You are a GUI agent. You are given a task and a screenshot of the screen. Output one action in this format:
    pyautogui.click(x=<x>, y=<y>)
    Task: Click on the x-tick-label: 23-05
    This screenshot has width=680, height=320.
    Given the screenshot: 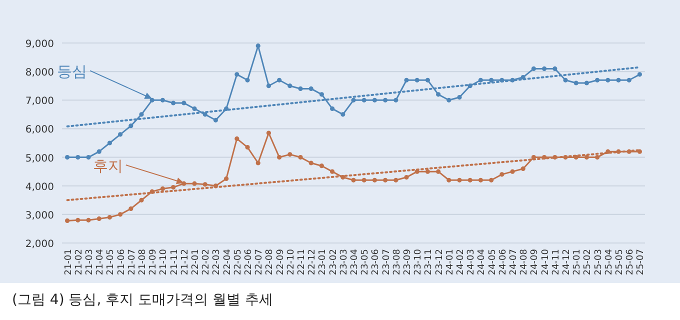 What is the action you would take?
    pyautogui.click(x=365, y=262)
    